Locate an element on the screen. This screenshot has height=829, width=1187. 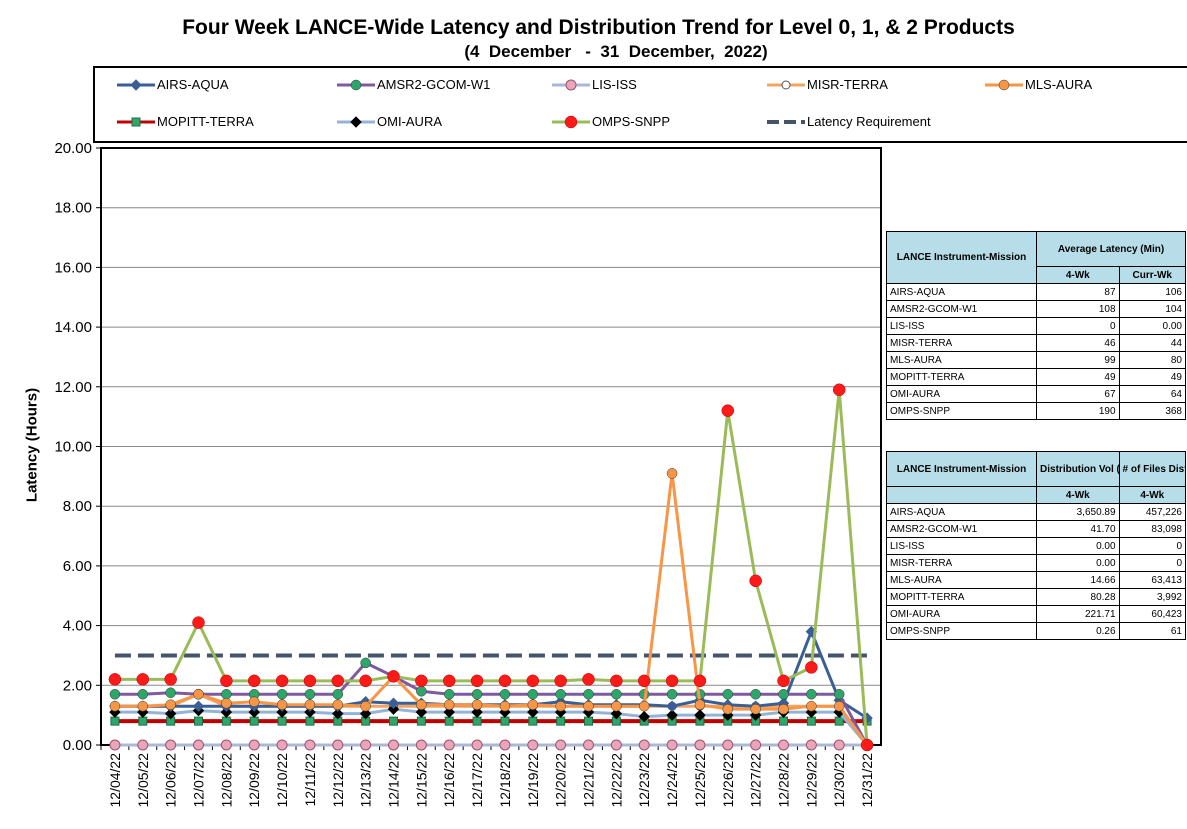
table-row: AMSR2-GCOM-W1 41.70 83,098 is located at coordinates (1036, 529).